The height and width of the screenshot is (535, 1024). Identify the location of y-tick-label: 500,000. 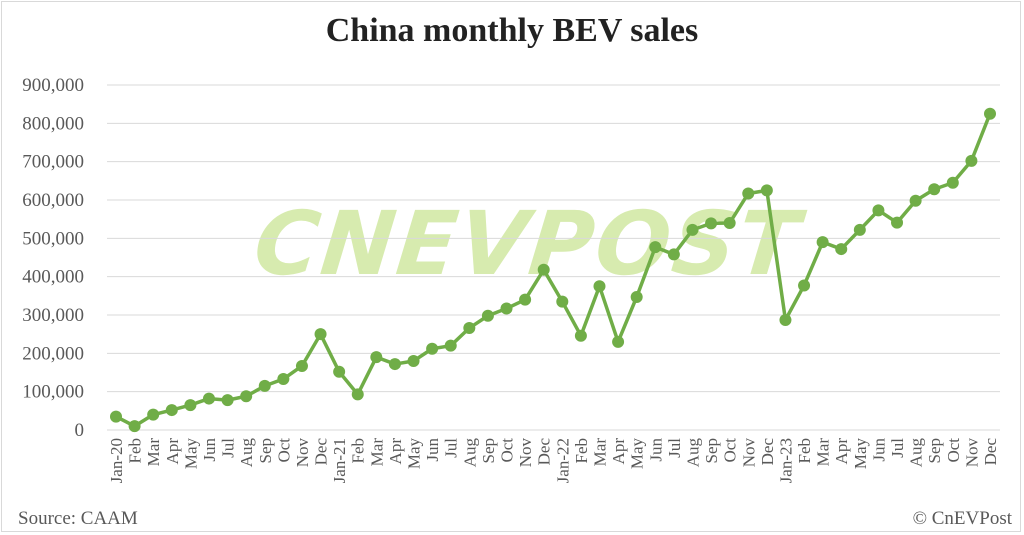
(53, 238).